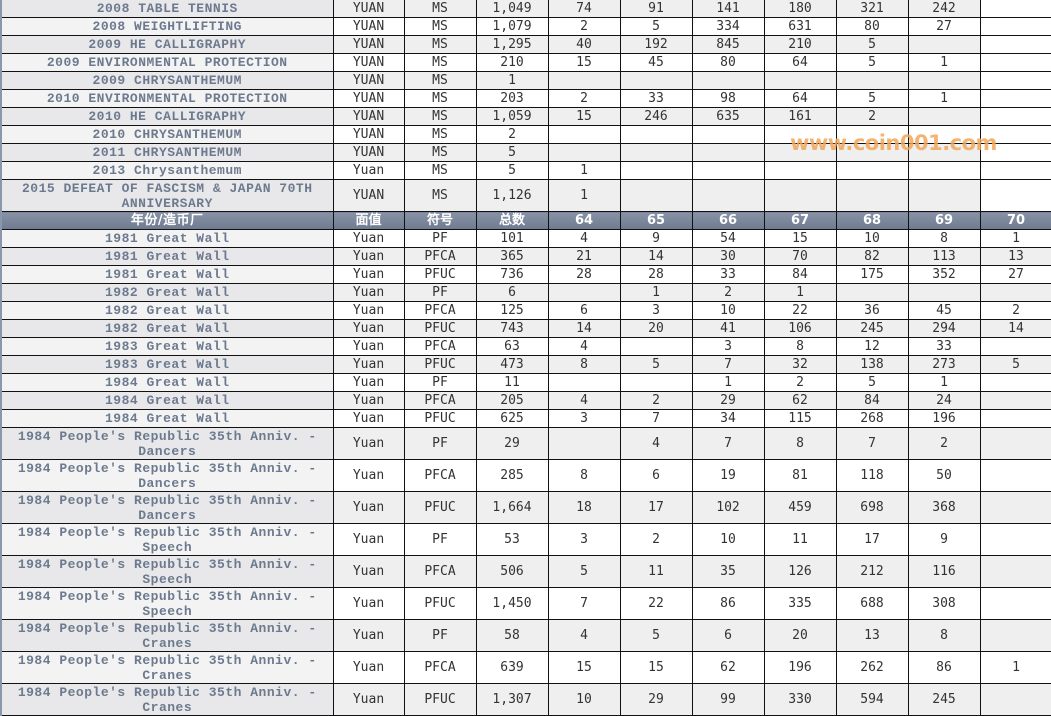  I want to click on cell-c65: 14, so click(656, 256).